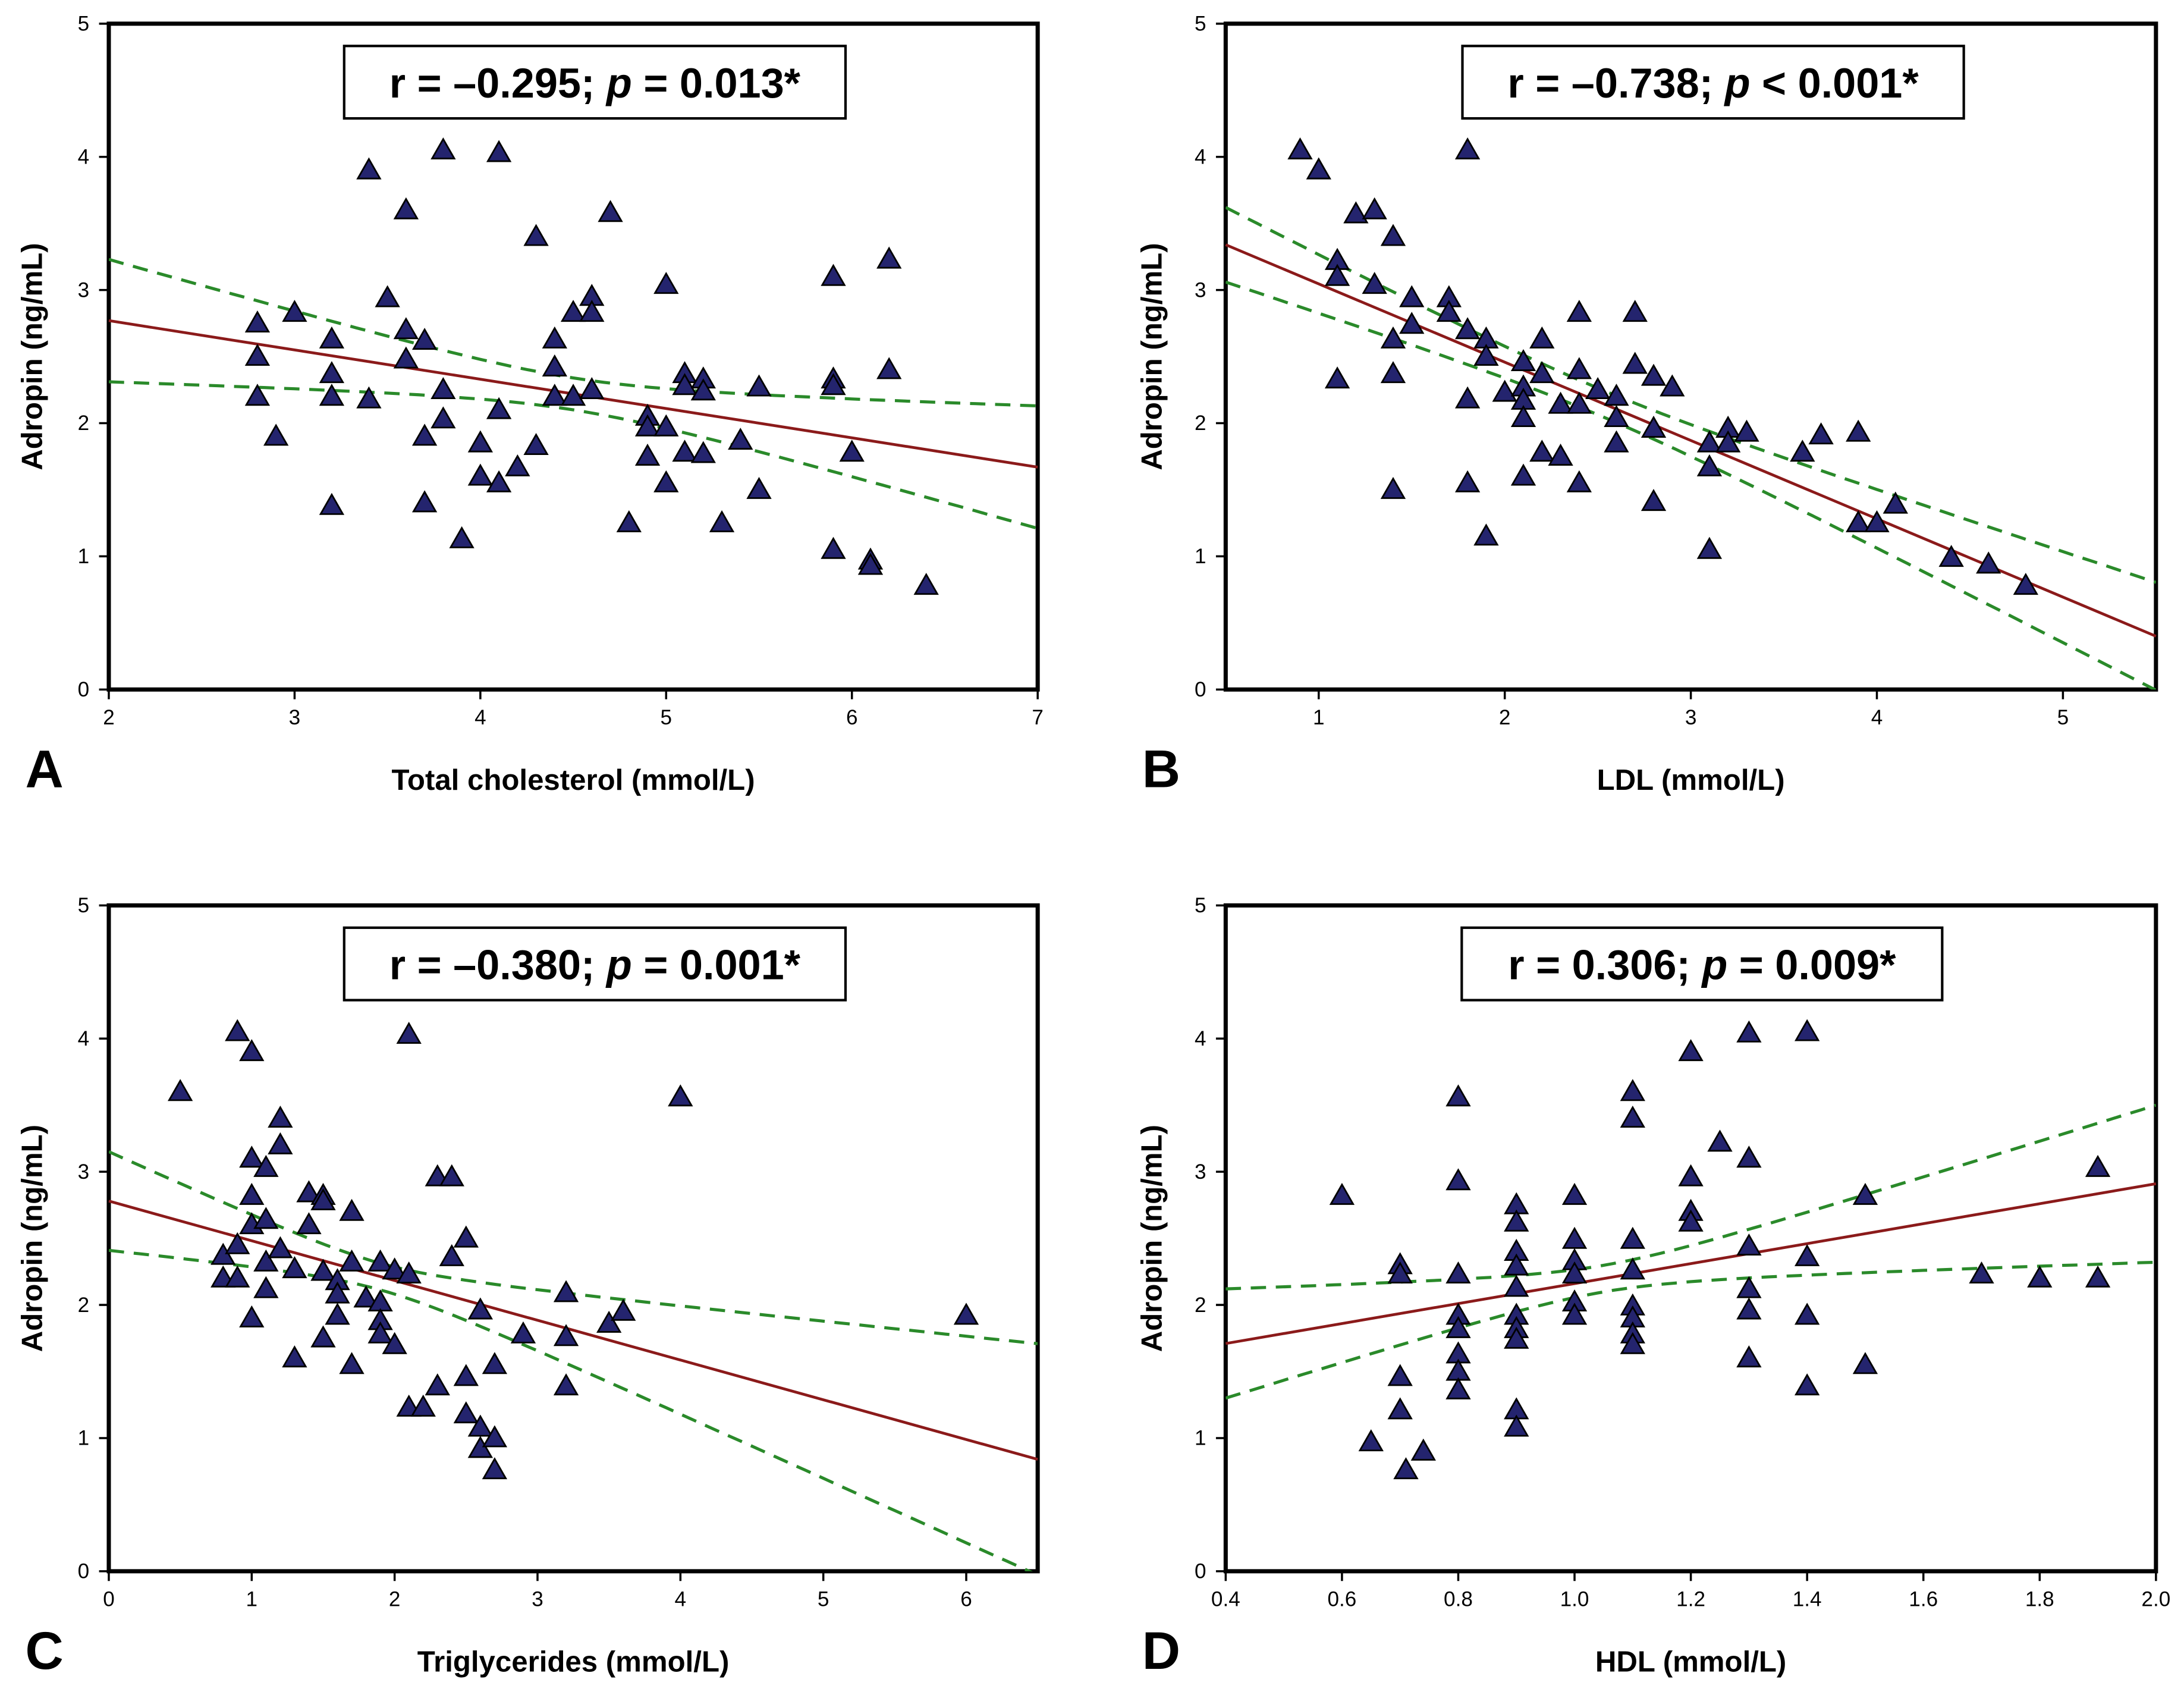 The image size is (2184, 1698). Describe the element at coordinates (1615, 82) in the screenshot. I see `r-value: r = –0.738;` at that location.